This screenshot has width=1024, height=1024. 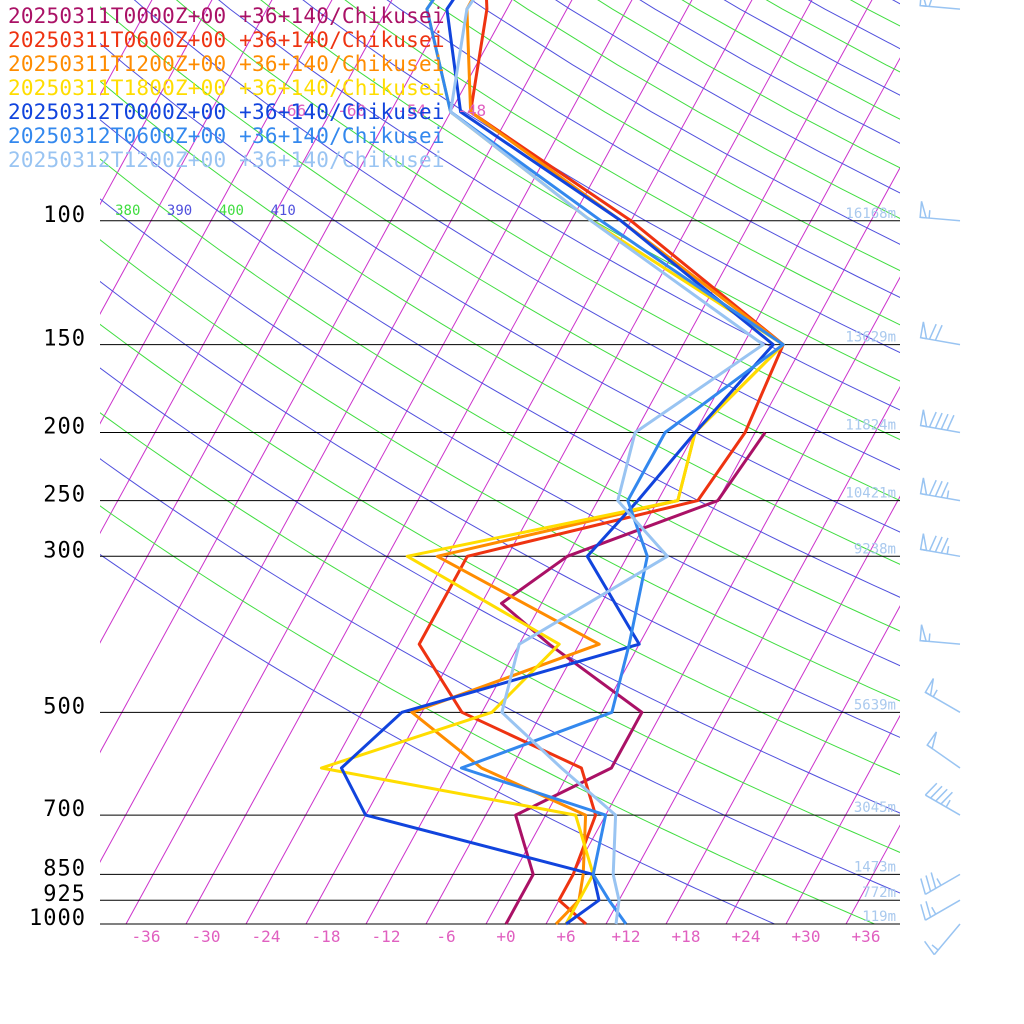 I want to click on pressure-label: 925, so click(x=64, y=894).